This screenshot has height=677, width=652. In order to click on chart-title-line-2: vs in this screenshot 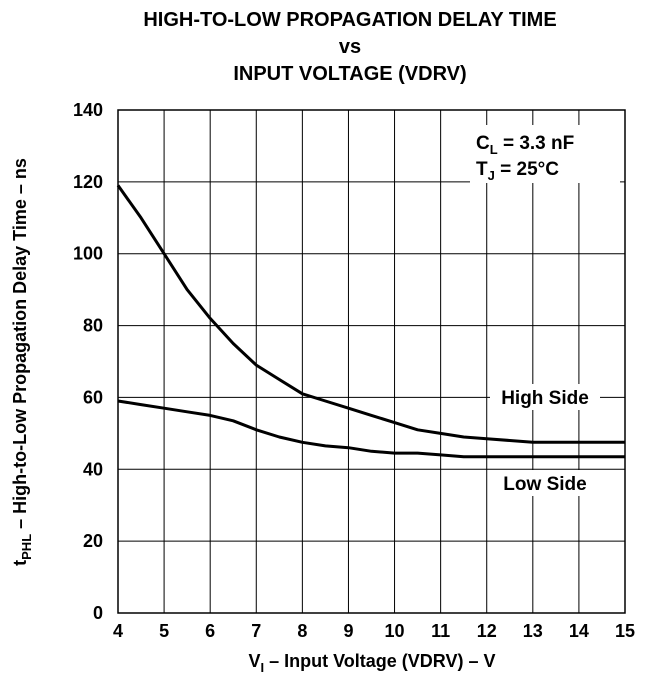, I will do `click(350, 47)`.